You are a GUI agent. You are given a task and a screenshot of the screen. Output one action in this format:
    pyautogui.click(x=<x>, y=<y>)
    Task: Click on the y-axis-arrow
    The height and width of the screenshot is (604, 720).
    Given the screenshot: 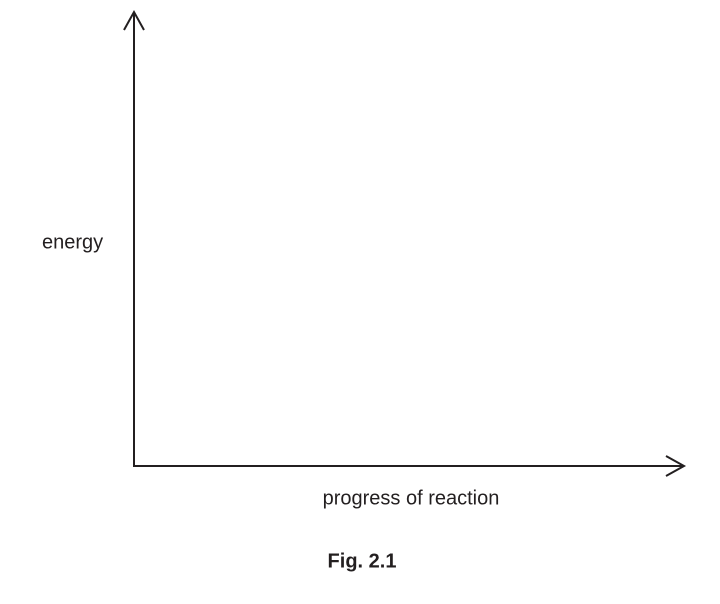 What is the action you would take?
    pyautogui.click(x=134, y=20)
    